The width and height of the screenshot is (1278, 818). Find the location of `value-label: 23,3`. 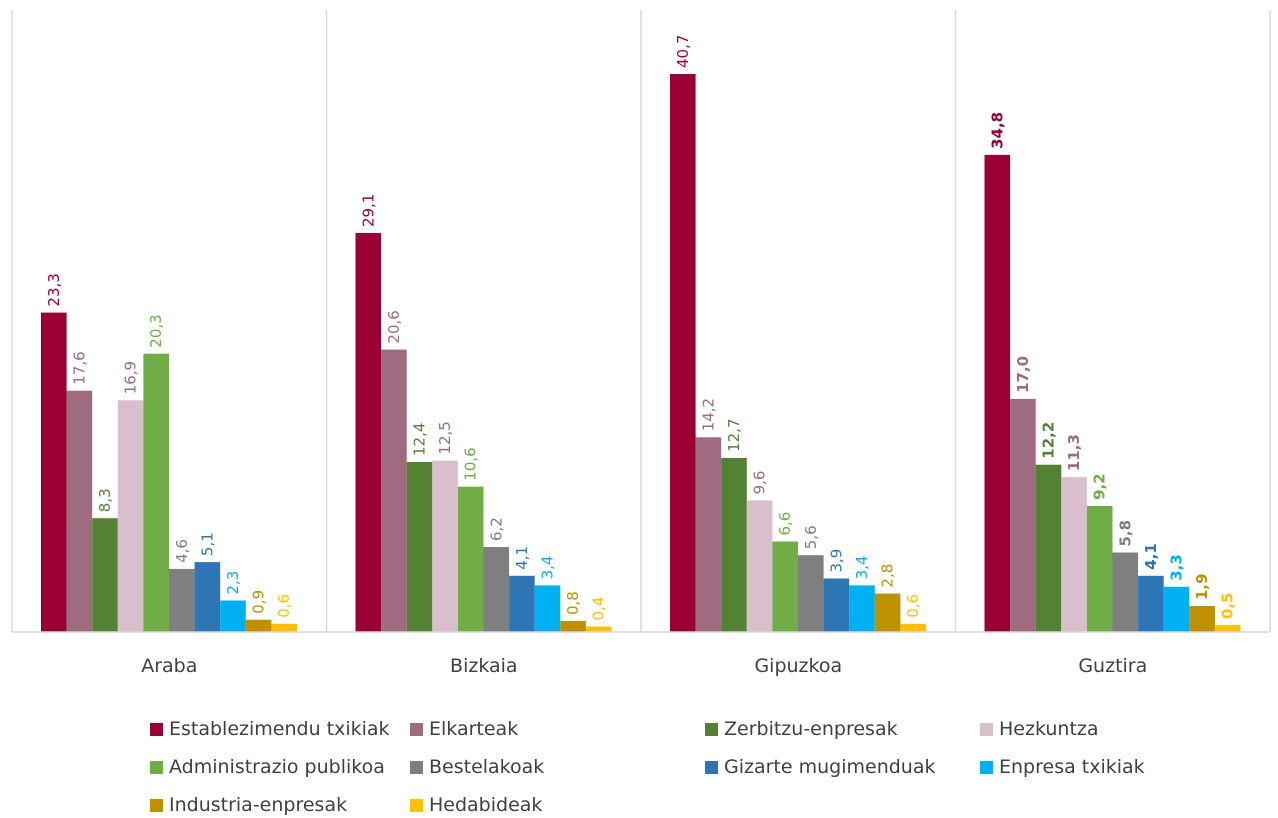

value-label: 23,3 is located at coordinates (54, 289).